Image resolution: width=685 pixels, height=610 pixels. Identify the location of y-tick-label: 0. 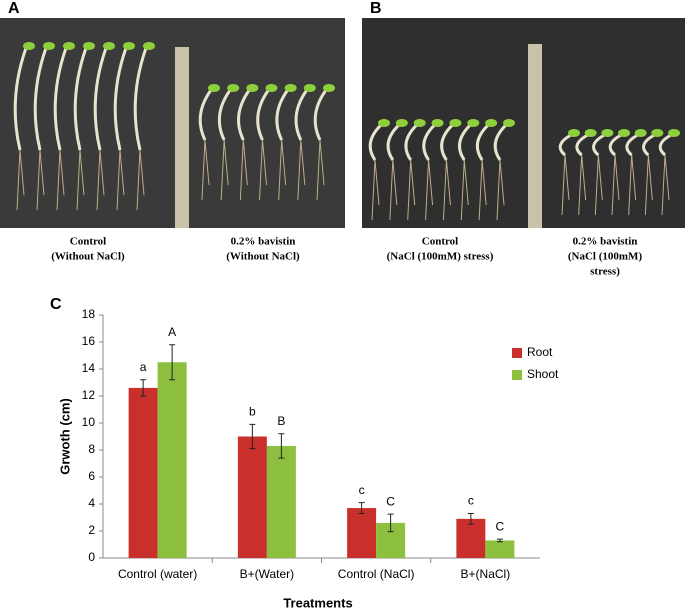
(91, 557).